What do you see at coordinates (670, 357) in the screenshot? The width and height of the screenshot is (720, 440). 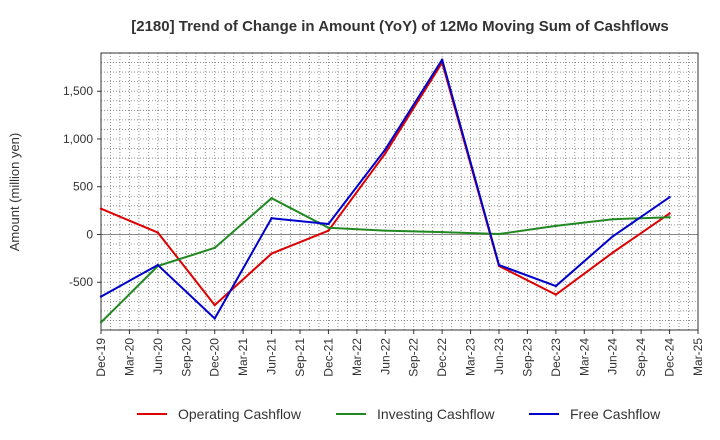 I see `x-tick-label: Dec-24` at bounding box center [670, 357].